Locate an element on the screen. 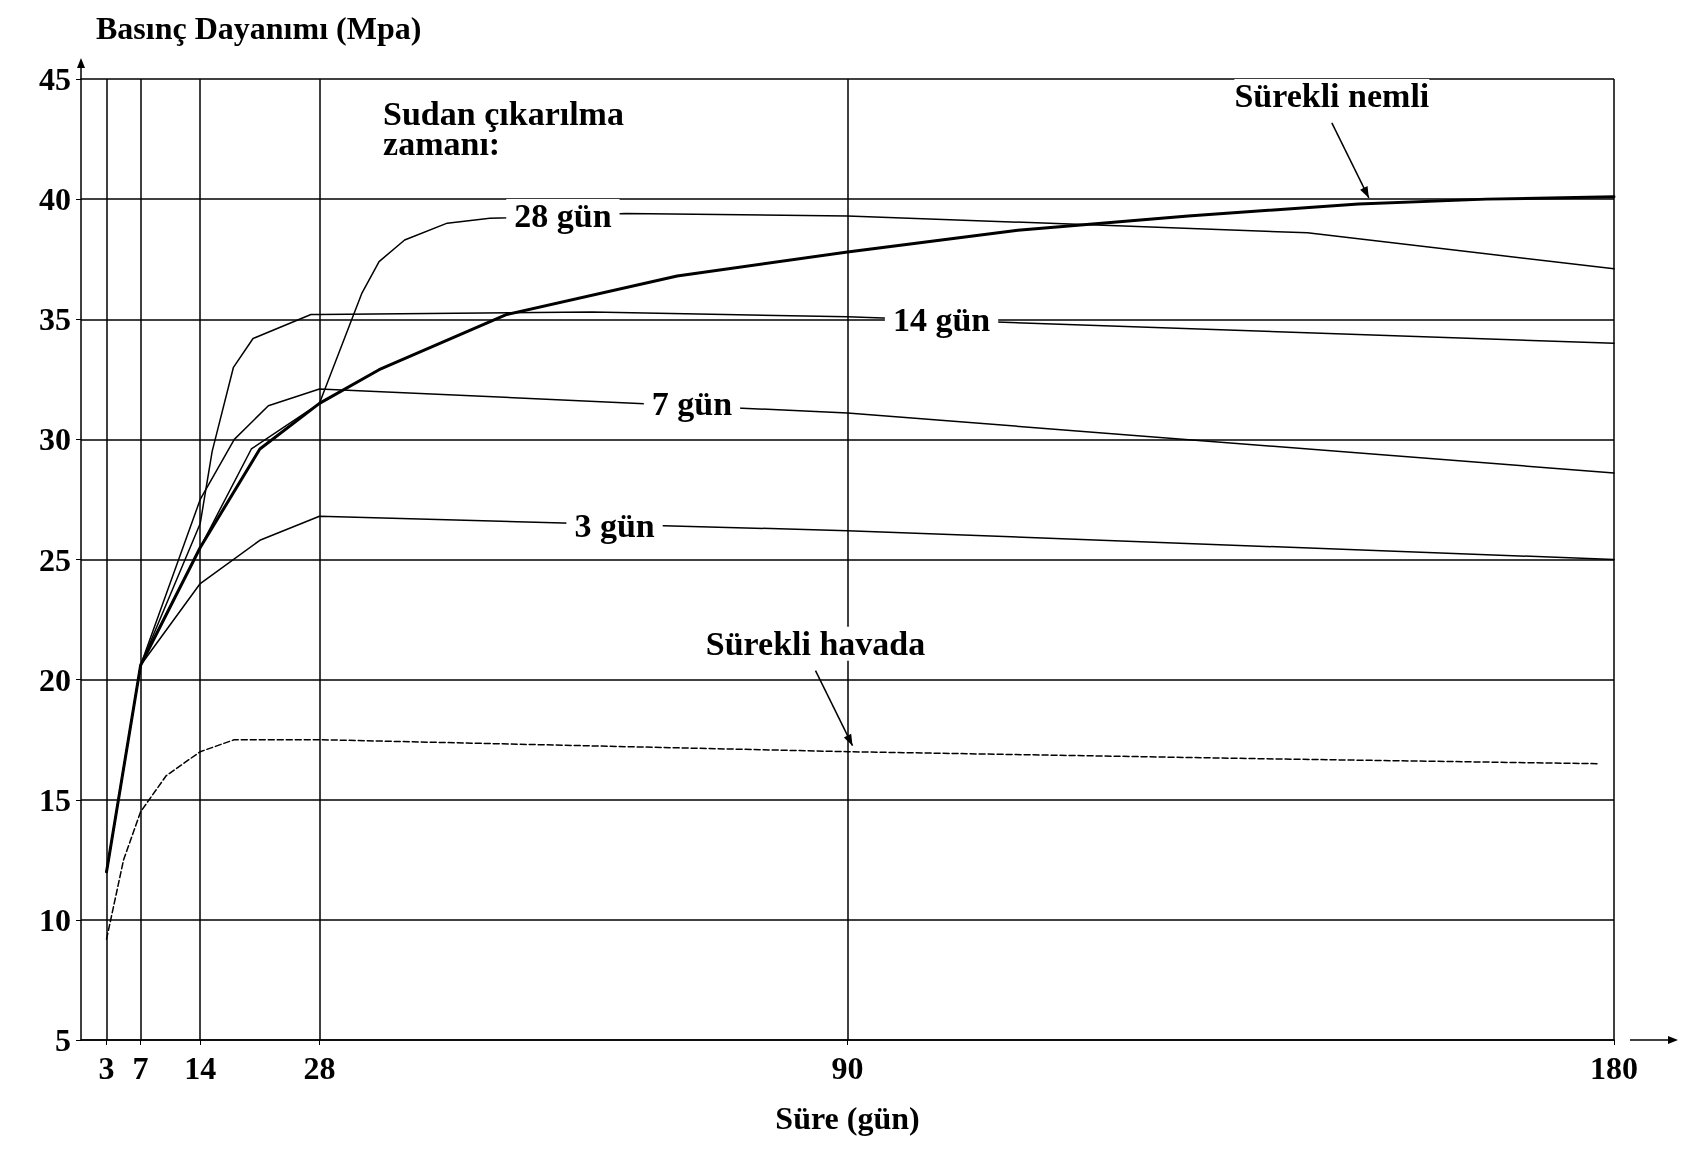 The height and width of the screenshot is (1157, 1692). y-tick-label: 15 is located at coordinates (55, 799).